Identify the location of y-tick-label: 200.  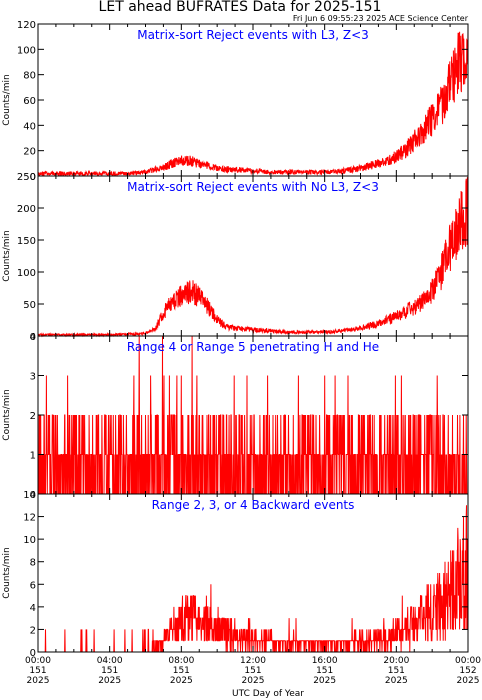
(26, 209).